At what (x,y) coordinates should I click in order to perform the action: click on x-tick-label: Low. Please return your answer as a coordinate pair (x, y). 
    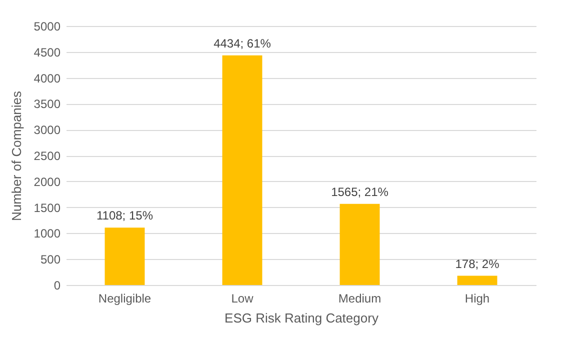
    Looking at the image, I should click on (242, 299).